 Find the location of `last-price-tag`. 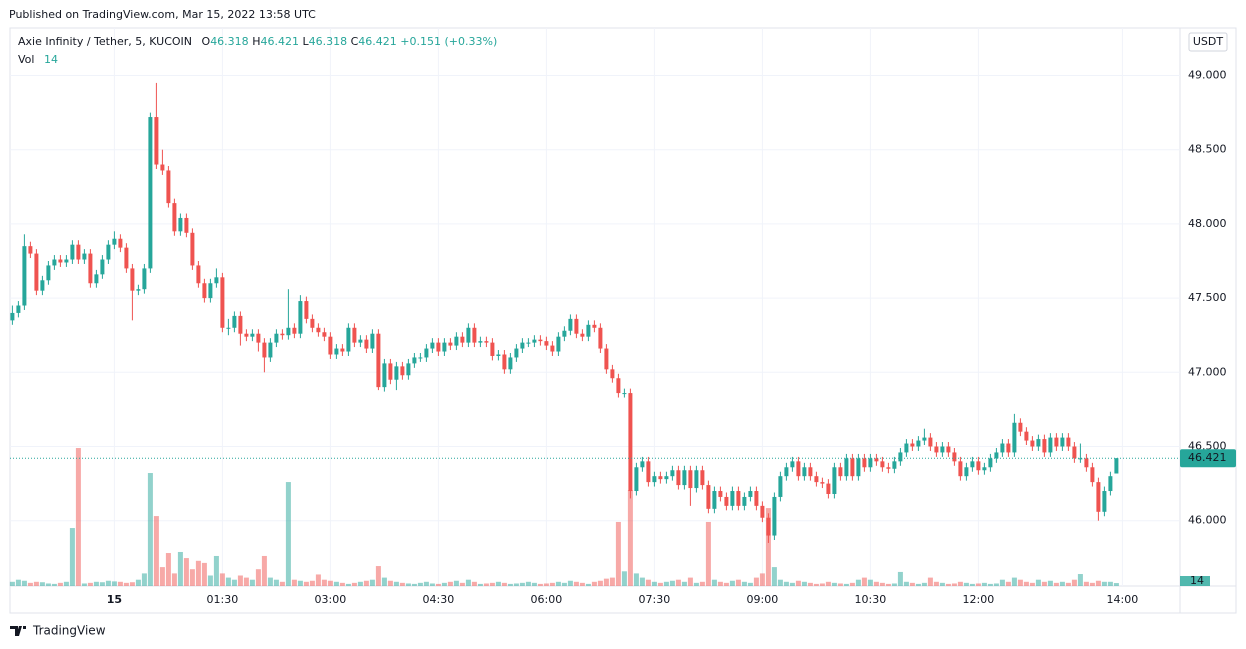

last-price-tag is located at coordinates (1208, 458).